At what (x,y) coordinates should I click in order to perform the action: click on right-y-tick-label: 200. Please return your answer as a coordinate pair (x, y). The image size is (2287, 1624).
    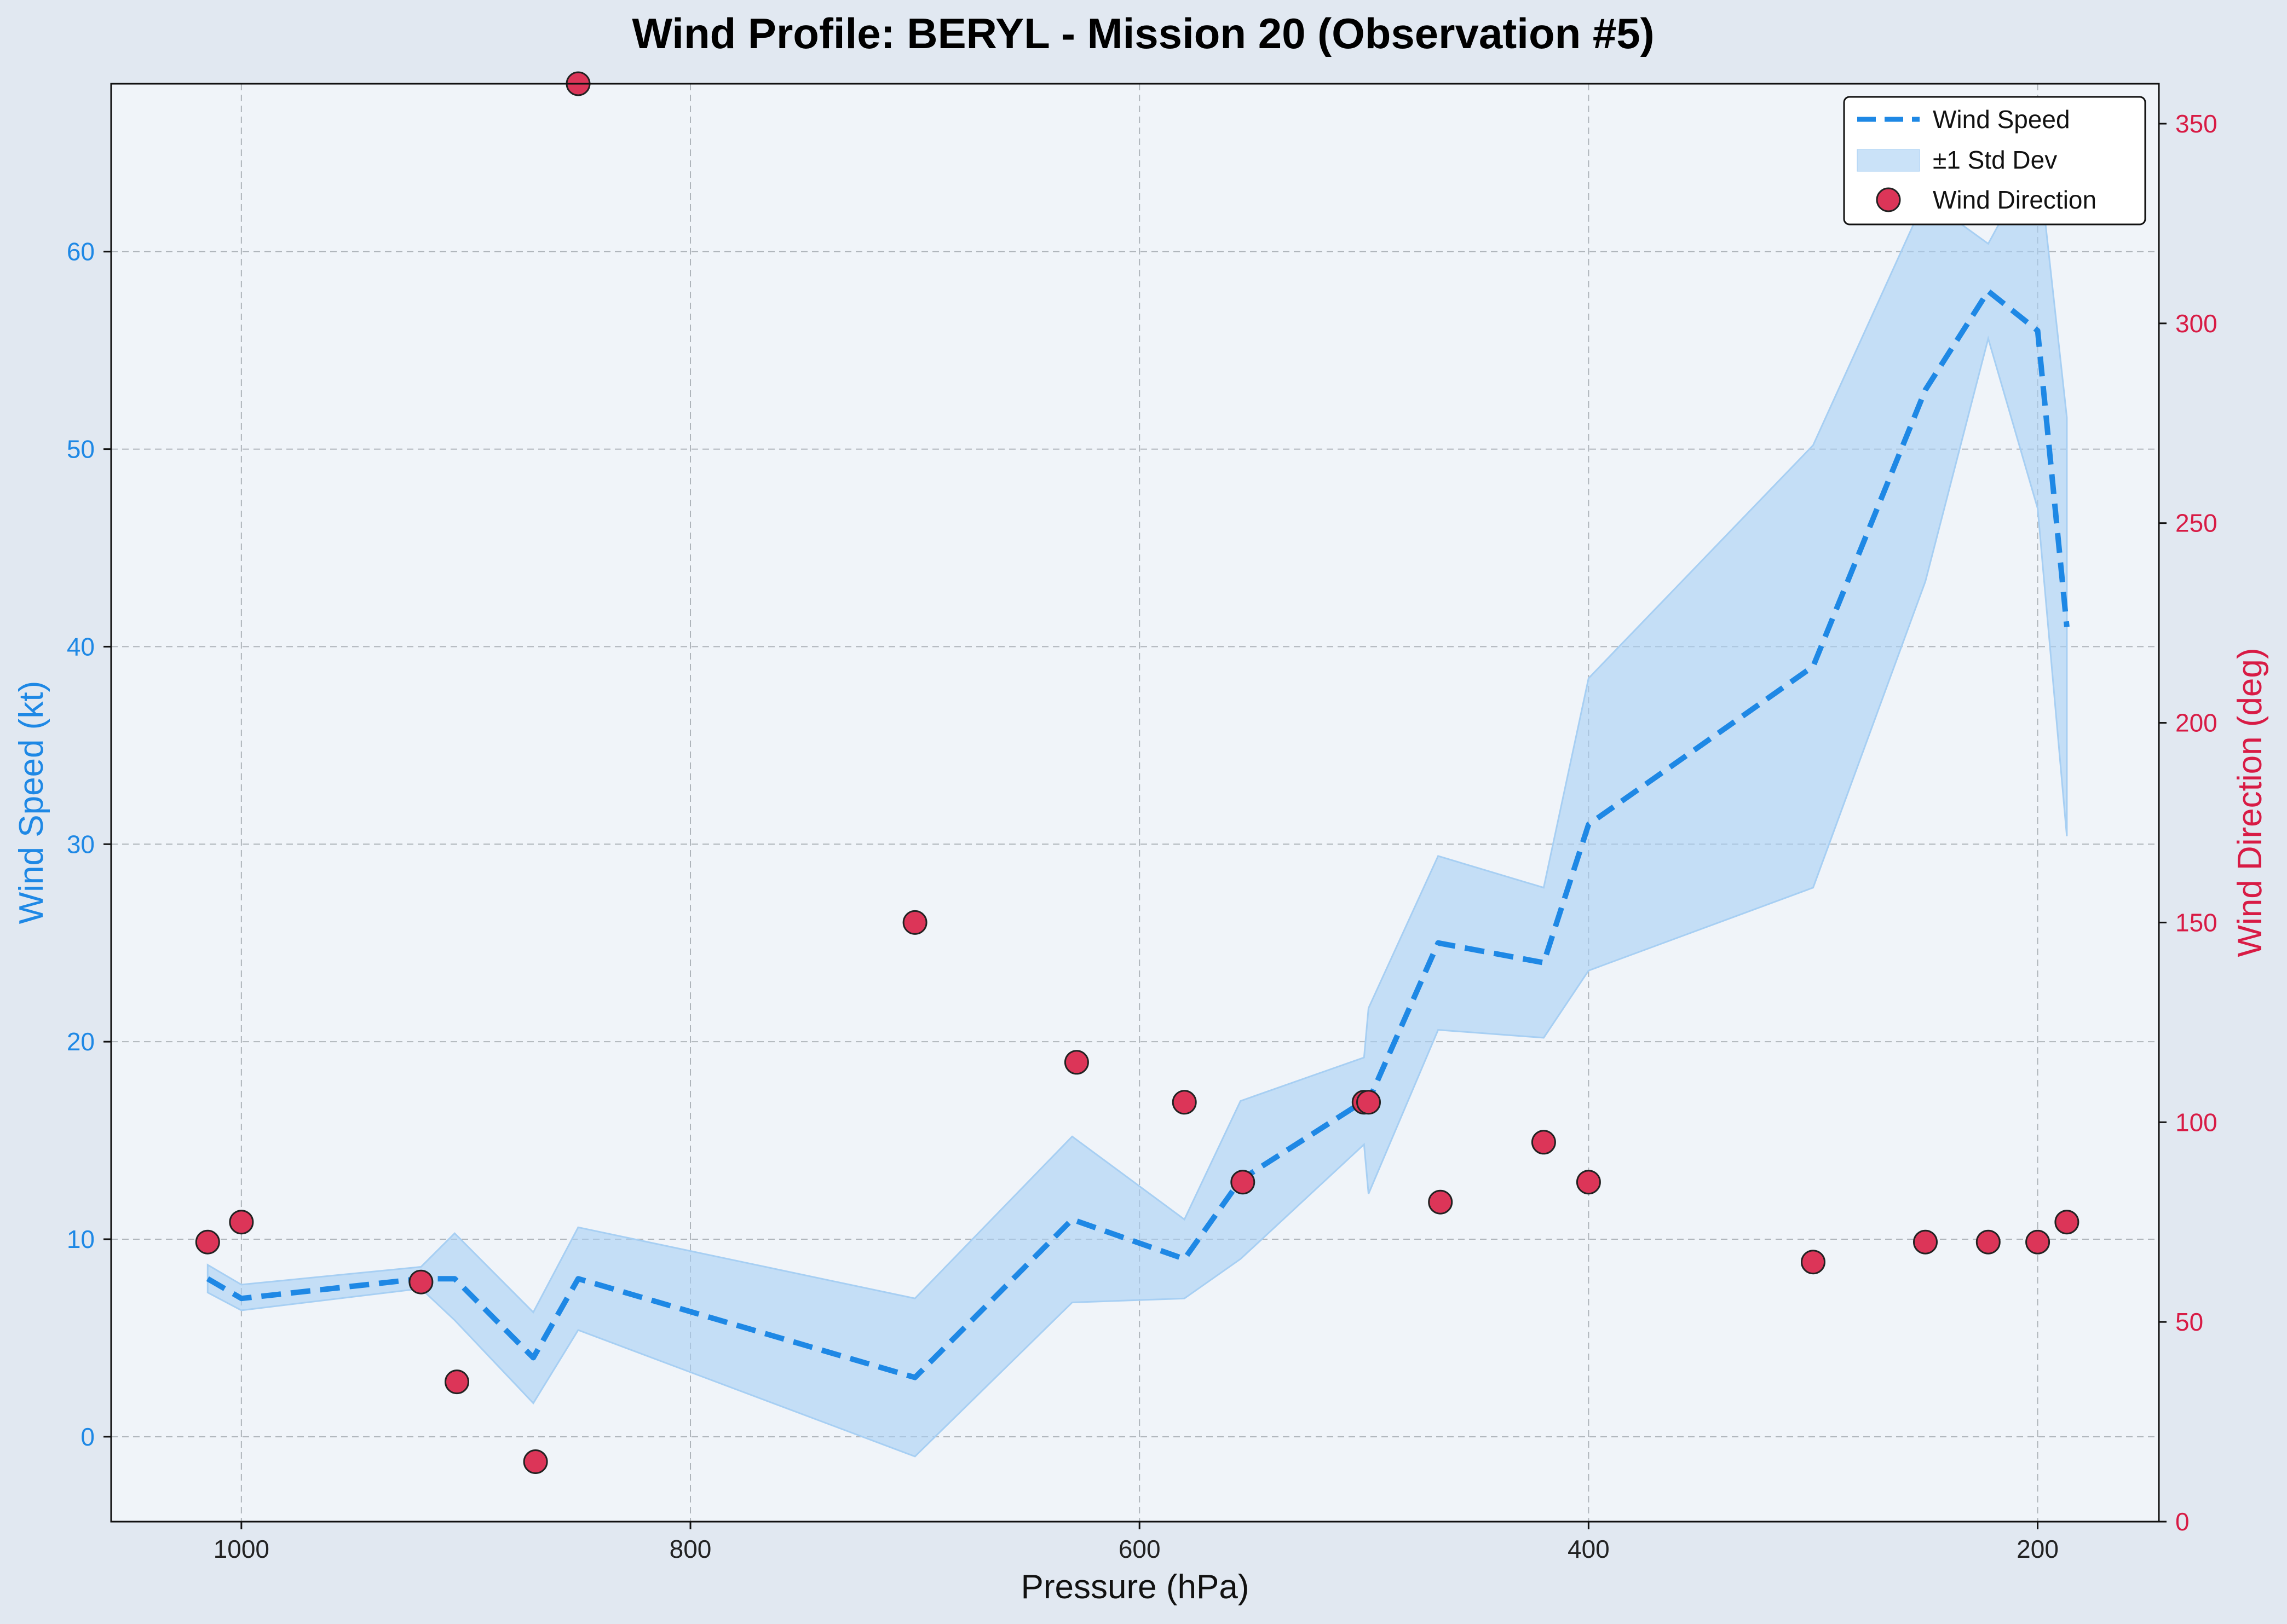
    Looking at the image, I should click on (2196, 723).